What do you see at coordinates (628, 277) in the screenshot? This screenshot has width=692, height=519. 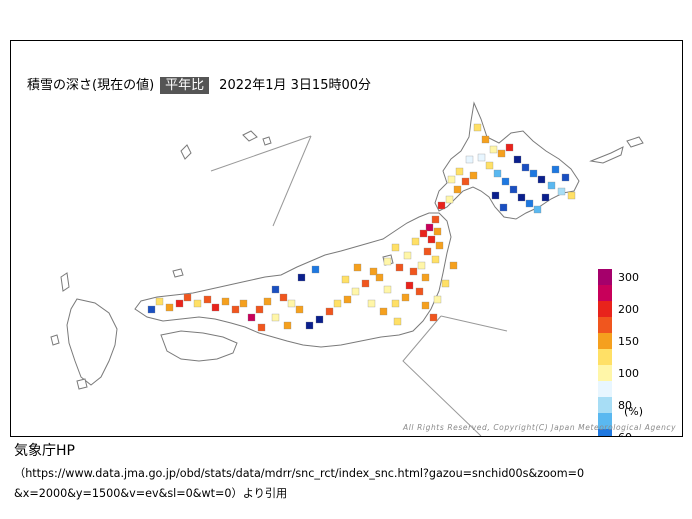 I see `legend-label: 300` at bounding box center [628, 277].